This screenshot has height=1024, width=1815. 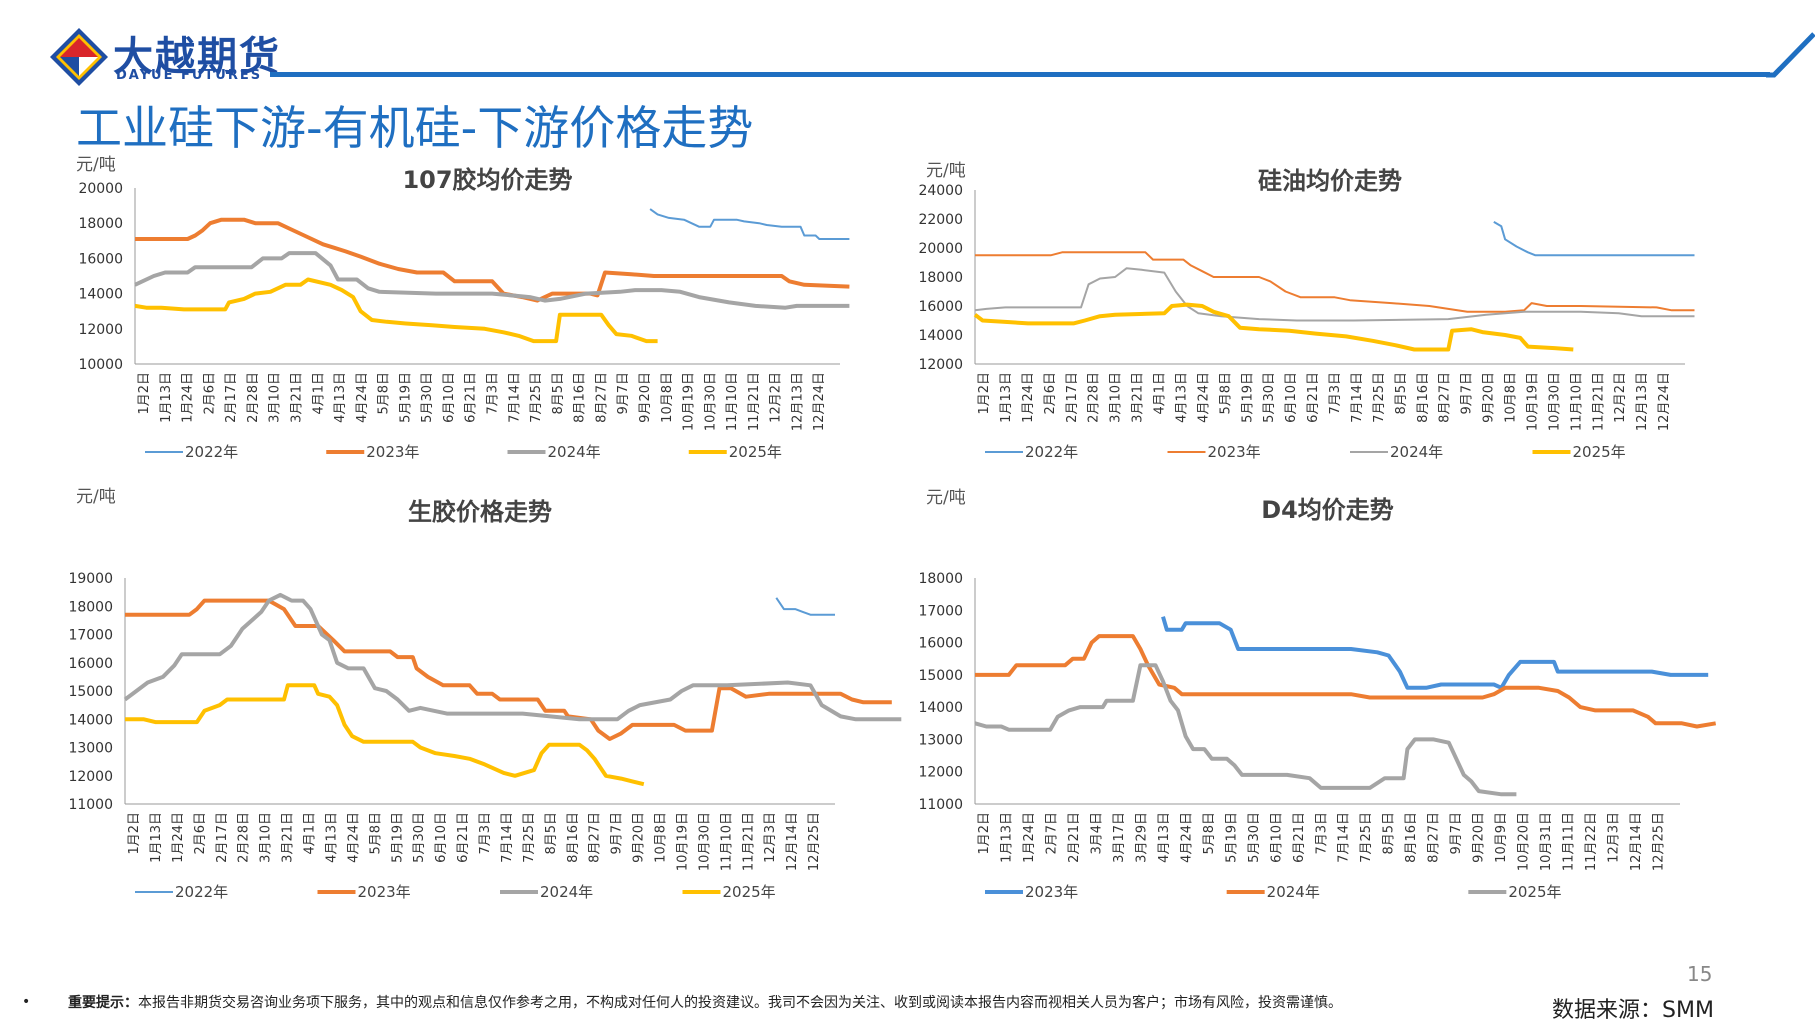 What do you see at coordinates (1546, 841) in the screenshot?
I see `x-tick-label: 10月31日` at bounding box center [1546, 841].